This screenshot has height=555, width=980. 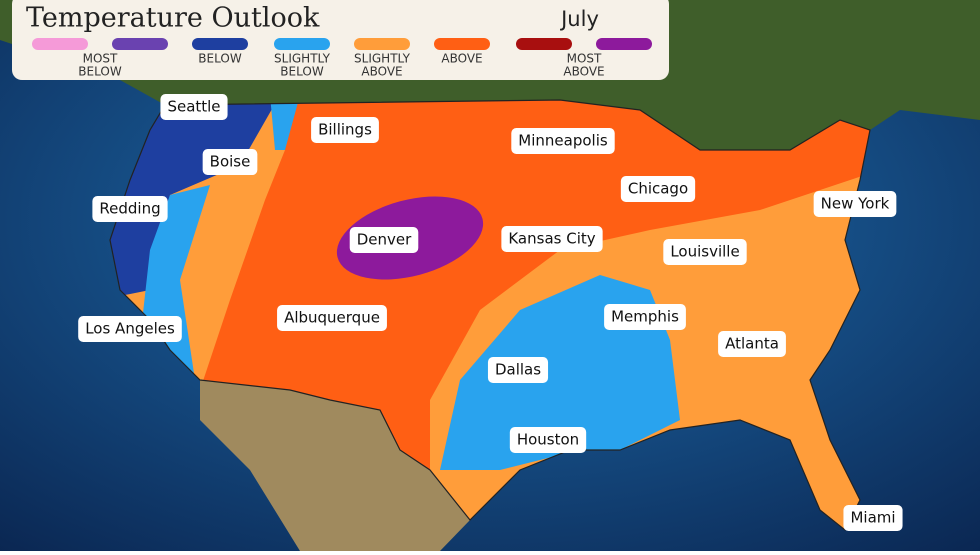 I want to click on city-name: Dallas, so click(x=518, y=370).